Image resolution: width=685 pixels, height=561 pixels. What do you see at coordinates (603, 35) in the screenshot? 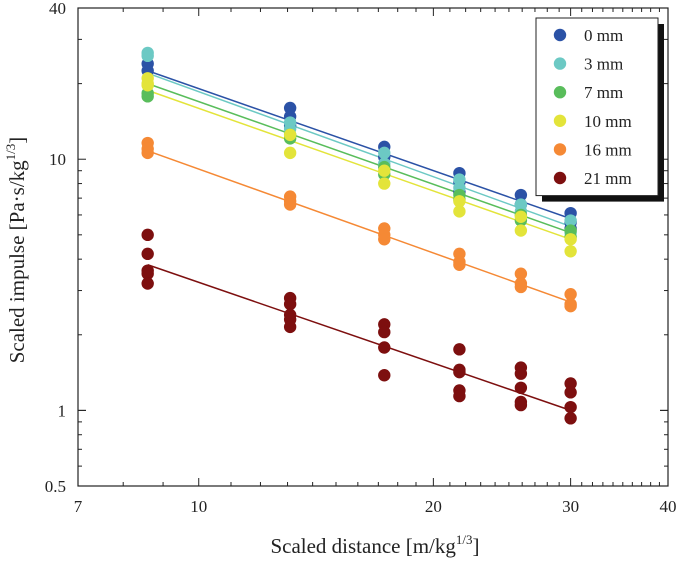
I see `legend-label: 0 mm` at bounding box center [603, 35].